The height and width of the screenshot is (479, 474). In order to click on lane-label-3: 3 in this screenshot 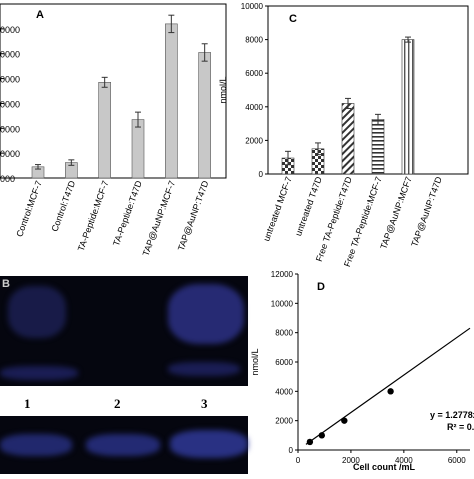, I will do `click(204, 403)`.